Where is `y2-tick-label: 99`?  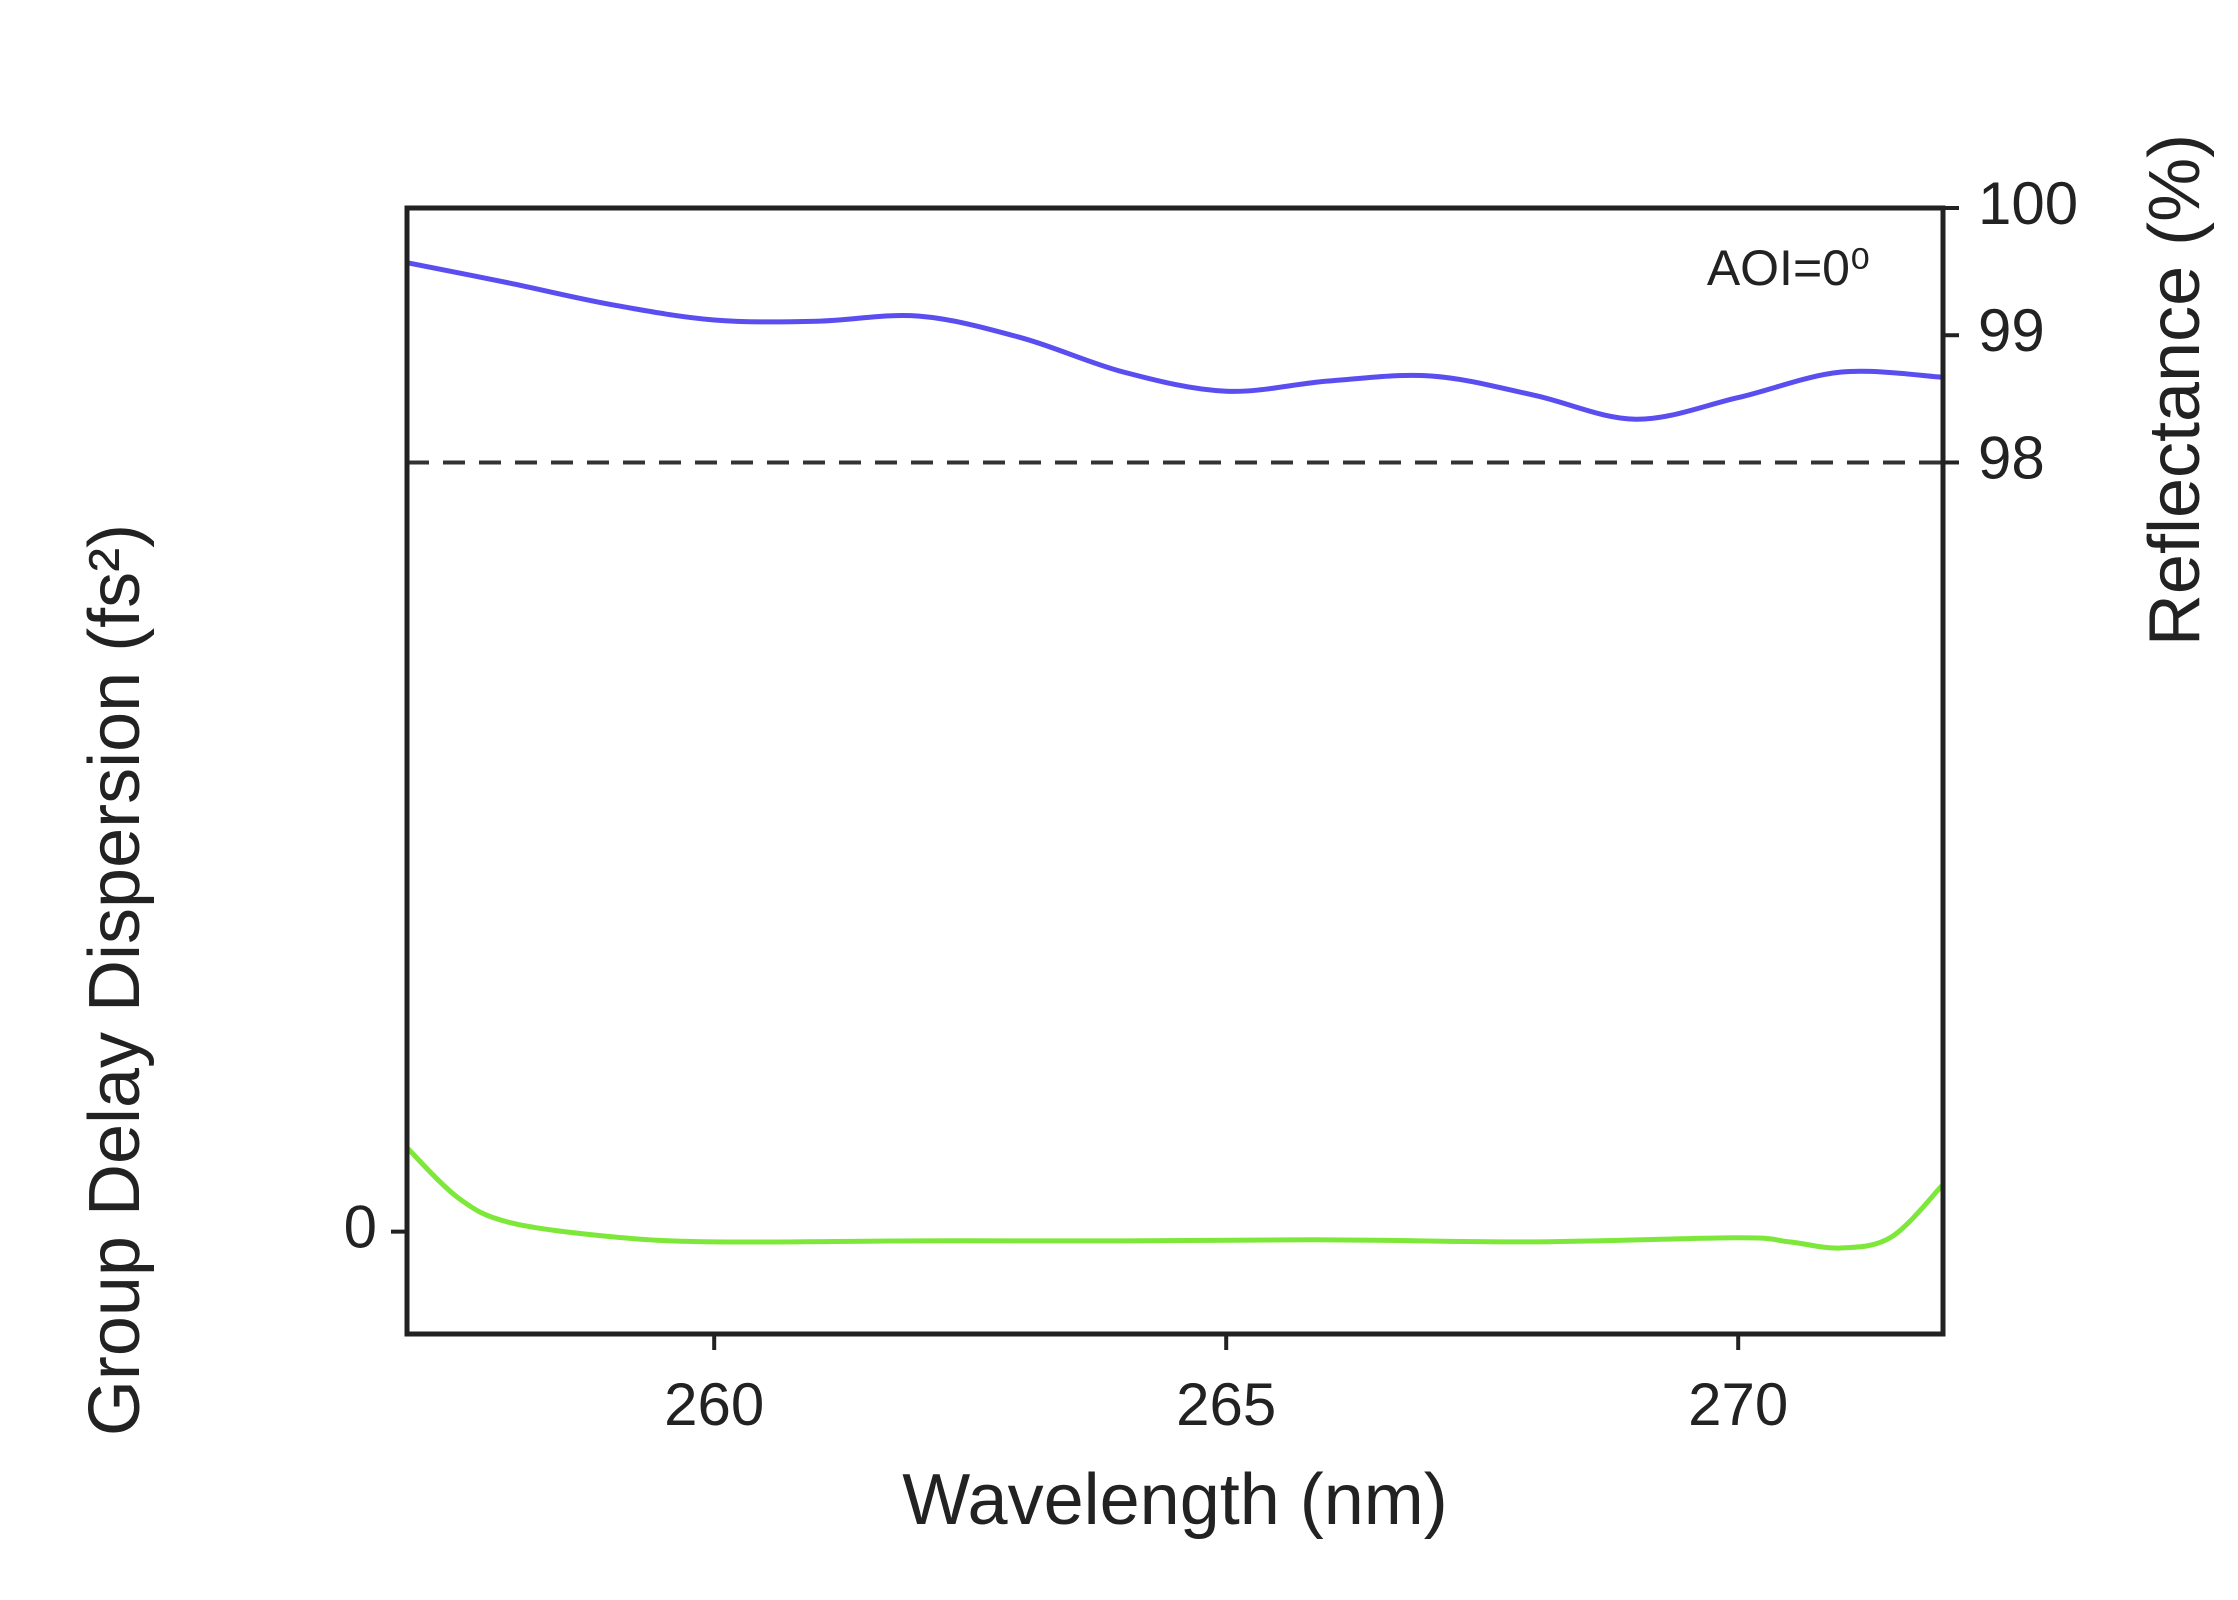 y2-tick-label: 99 is located at coordinates (2011, 330).